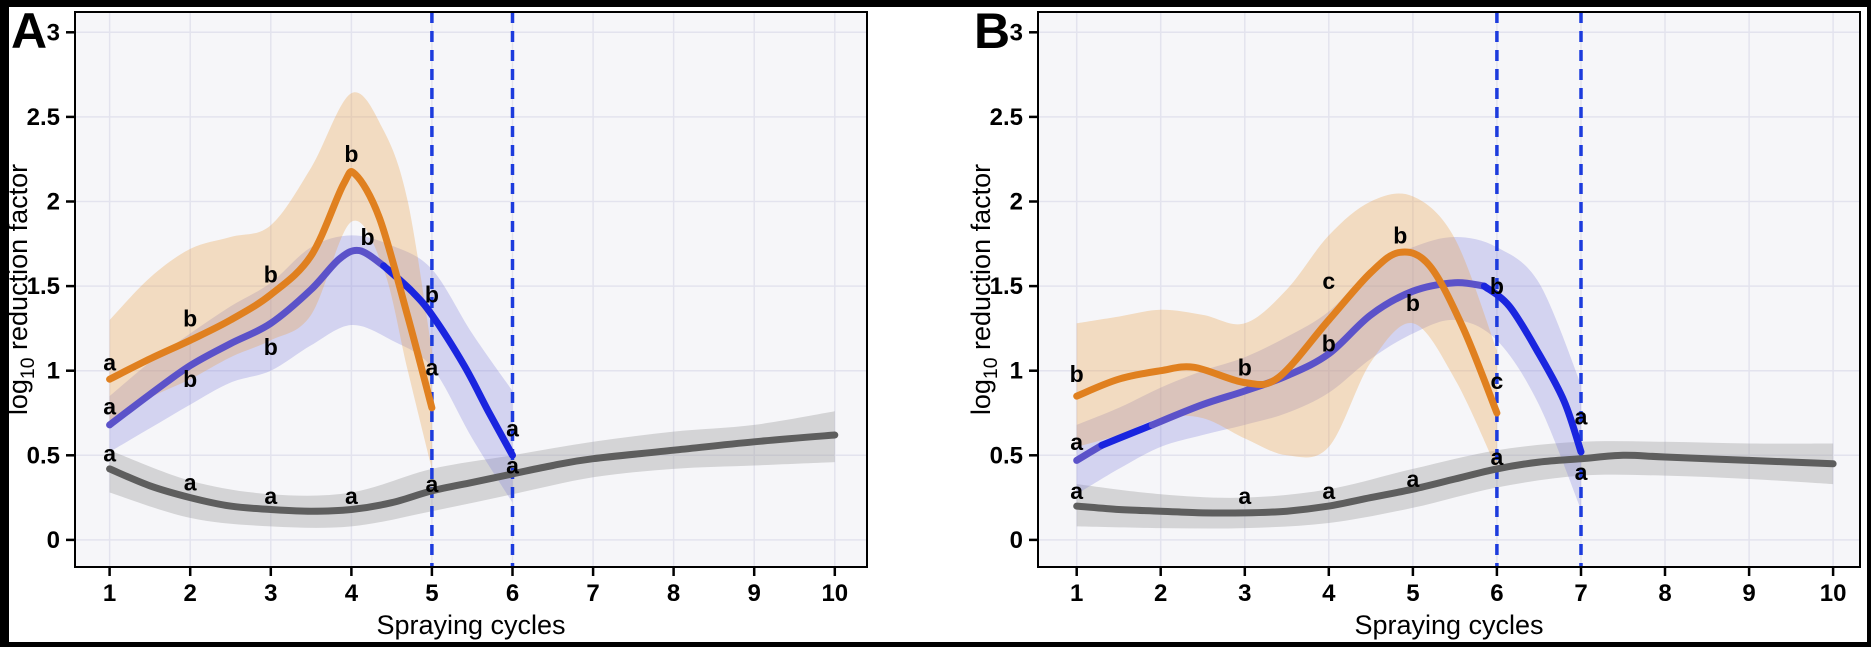 The height and width of the screenshot is (647, 1871). Describe the element at coordinates (29, 31) in the screenshot. I see `panel-tag-A: A` at that location.